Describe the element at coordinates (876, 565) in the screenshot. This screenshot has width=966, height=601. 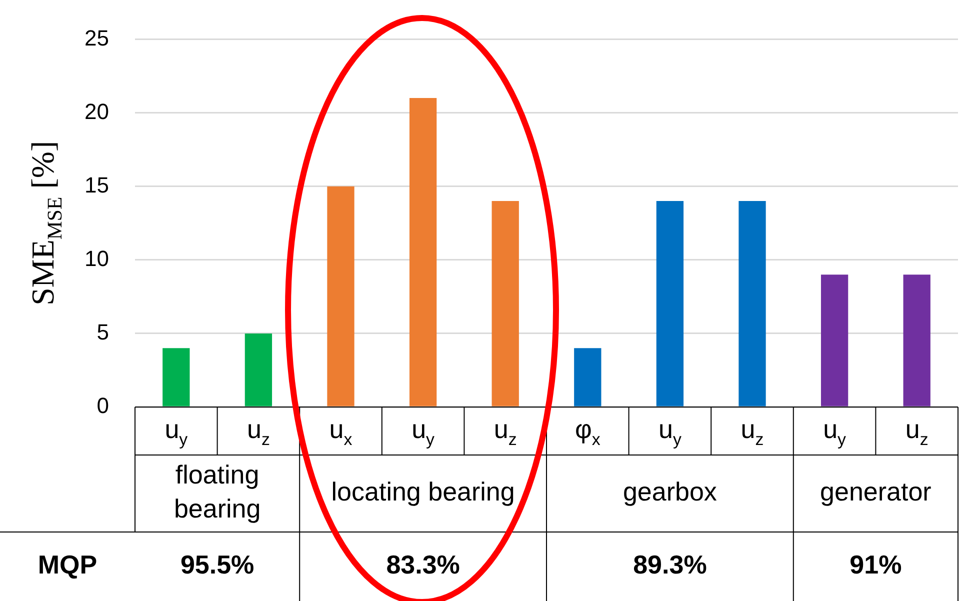
I see `text: 91%` at that location.